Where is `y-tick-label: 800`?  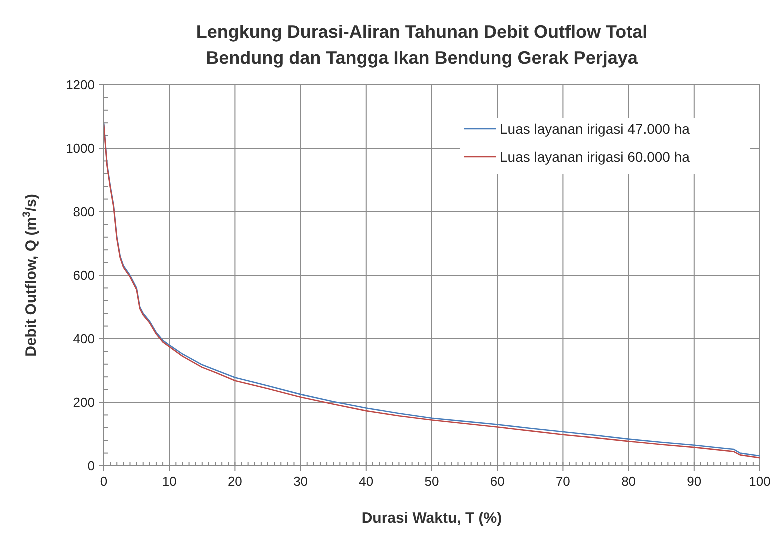 y-tick-label: 800 is located at coordinates (84, 212).